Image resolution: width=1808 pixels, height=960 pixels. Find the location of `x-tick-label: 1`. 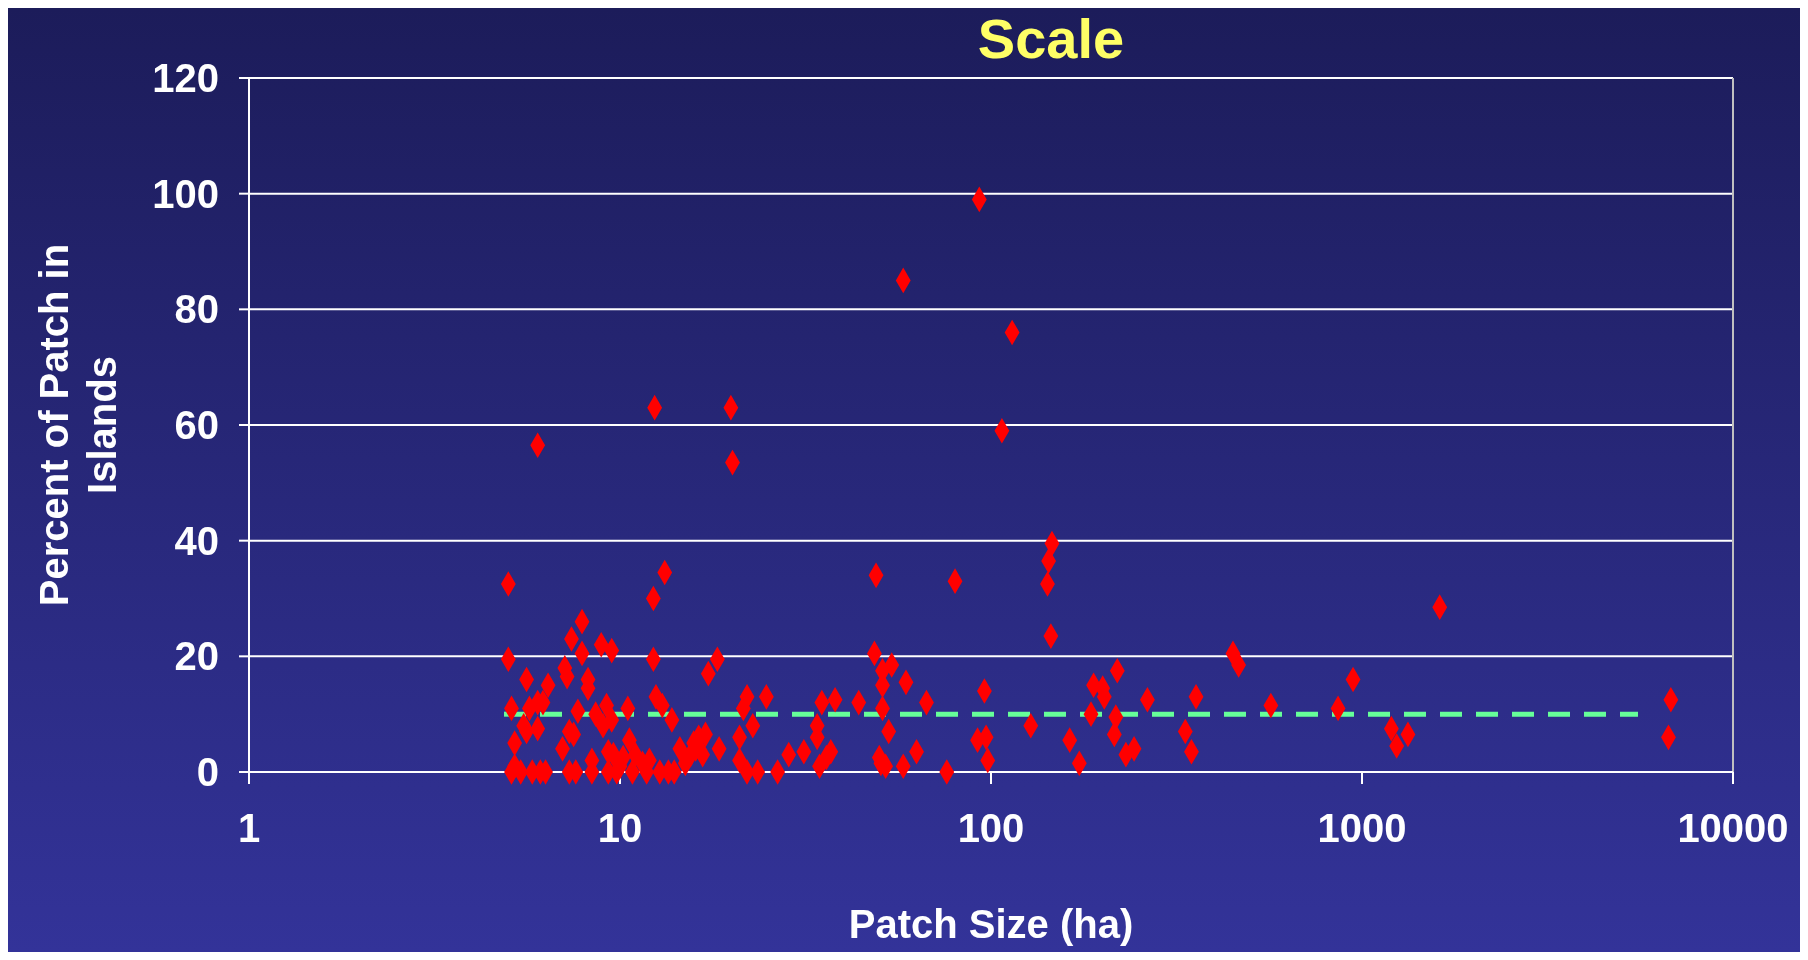

x-tick-label: 1 is located at coordinates (249, 828).